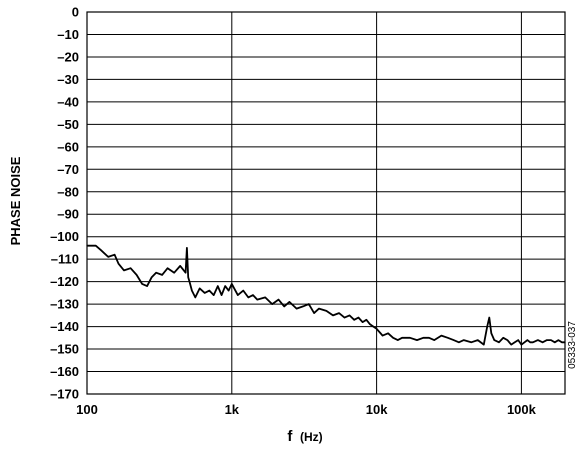 The width and height of the screenshot is (584, 449). What do you see at coordinates (68, 191) in the screenshot?
I see `y-tick-label: –80` at bounding box center [68, 191].